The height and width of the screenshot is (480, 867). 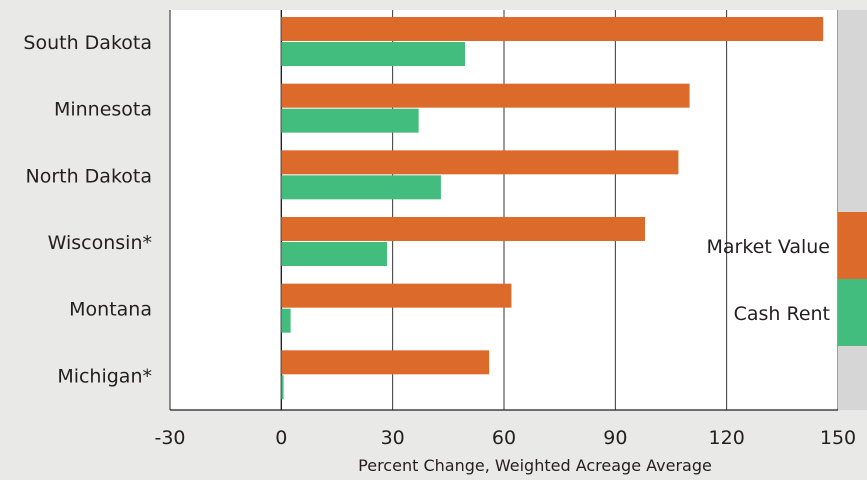 I want to click on x-tick-label: 60, so click(x=504, y=438).